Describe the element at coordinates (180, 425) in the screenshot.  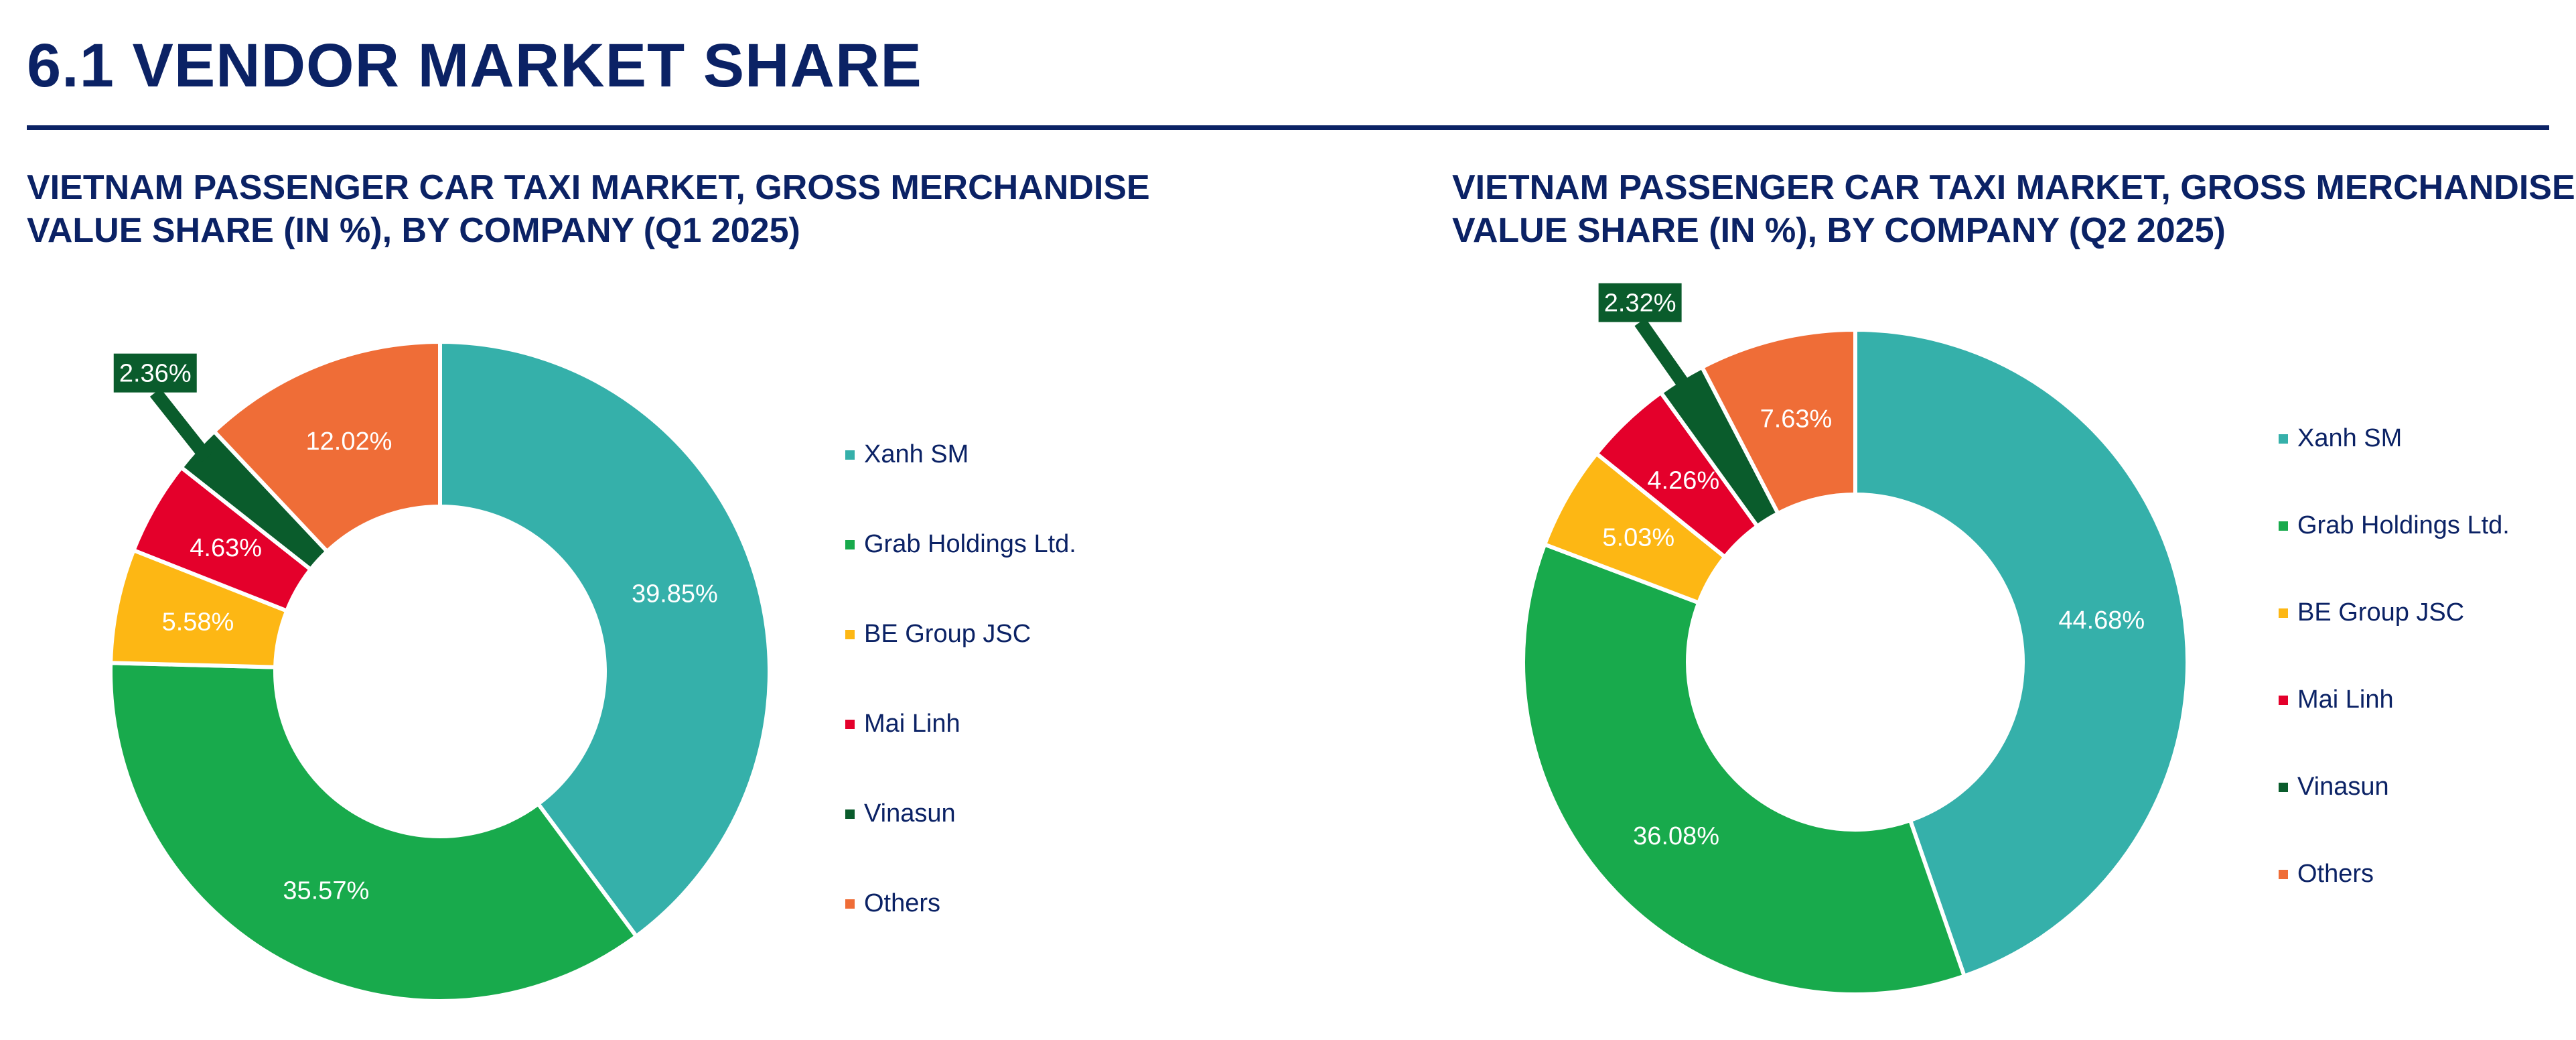
I see `label-leader-vinasun-q1` at that location.